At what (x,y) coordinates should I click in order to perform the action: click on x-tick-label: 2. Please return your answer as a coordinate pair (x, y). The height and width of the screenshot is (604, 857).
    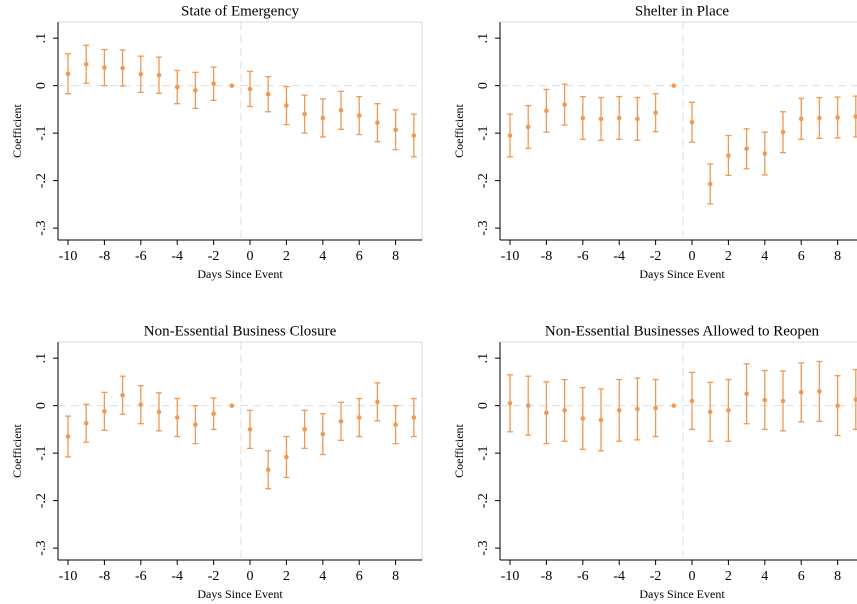
    Looking at the image, I should click on (286, 256).